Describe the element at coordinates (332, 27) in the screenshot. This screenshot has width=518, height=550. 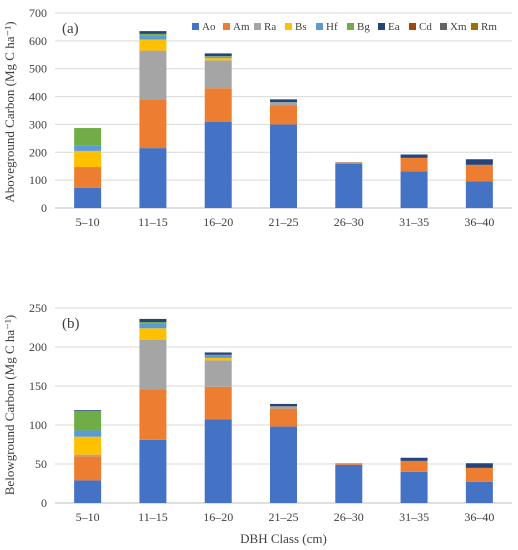
I see `legend-label: Hf` at that location.